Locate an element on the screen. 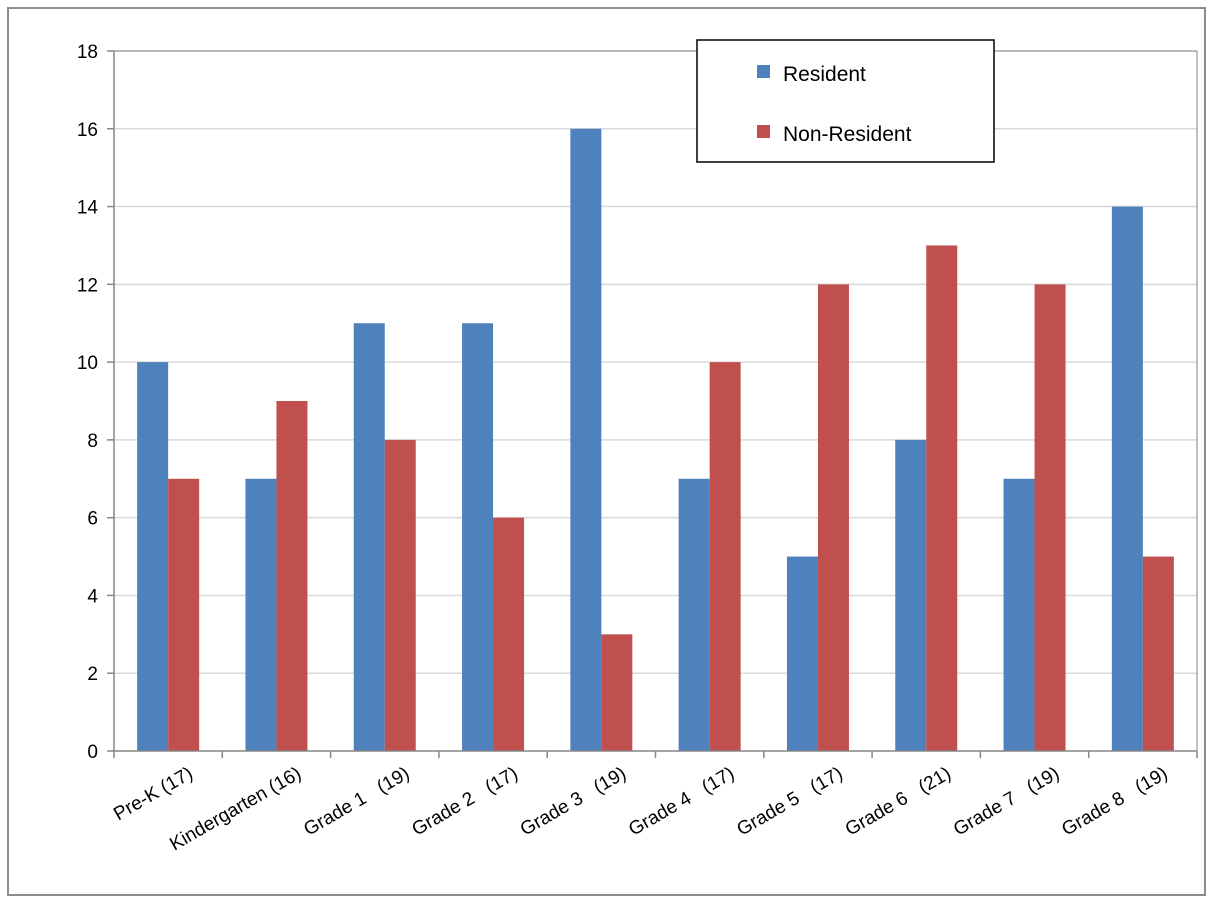 The image size is (1215, 904). legend-label: Non-Resident is located at coordinates (847, 134).